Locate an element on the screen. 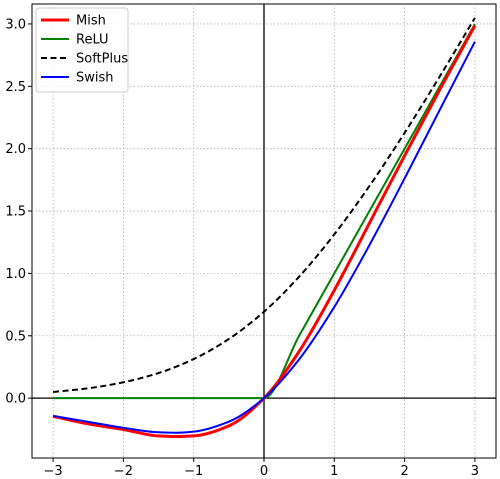 This screenshot has height=479, width=500. x-tick-label: 3 is located at coordinates (475, 471).